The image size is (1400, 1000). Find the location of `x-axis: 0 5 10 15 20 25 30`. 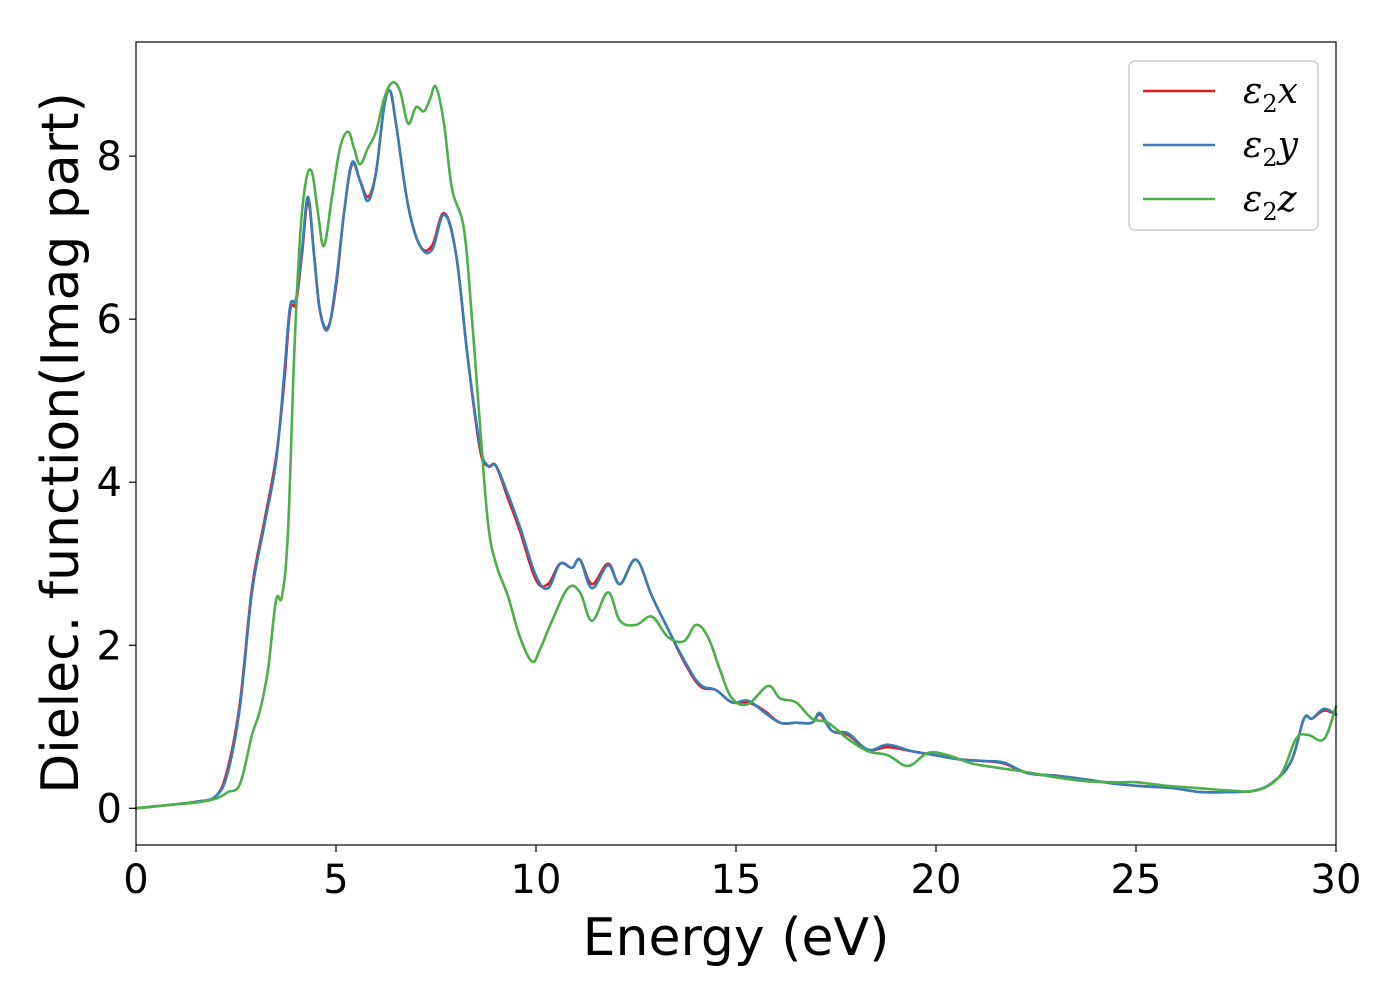

x-axis: 0 5 10 15 20 25 30 is located at coordinates (742, 874).